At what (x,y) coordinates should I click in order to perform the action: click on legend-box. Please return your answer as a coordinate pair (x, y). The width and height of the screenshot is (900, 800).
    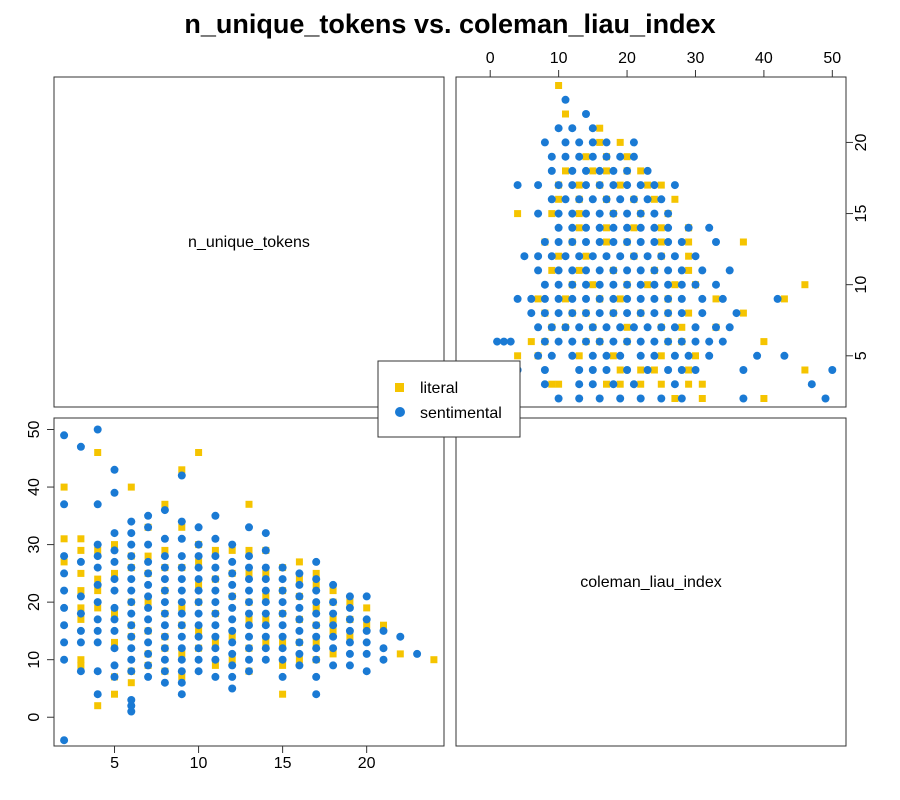
    Looking at the image, I should click on (449, 399).